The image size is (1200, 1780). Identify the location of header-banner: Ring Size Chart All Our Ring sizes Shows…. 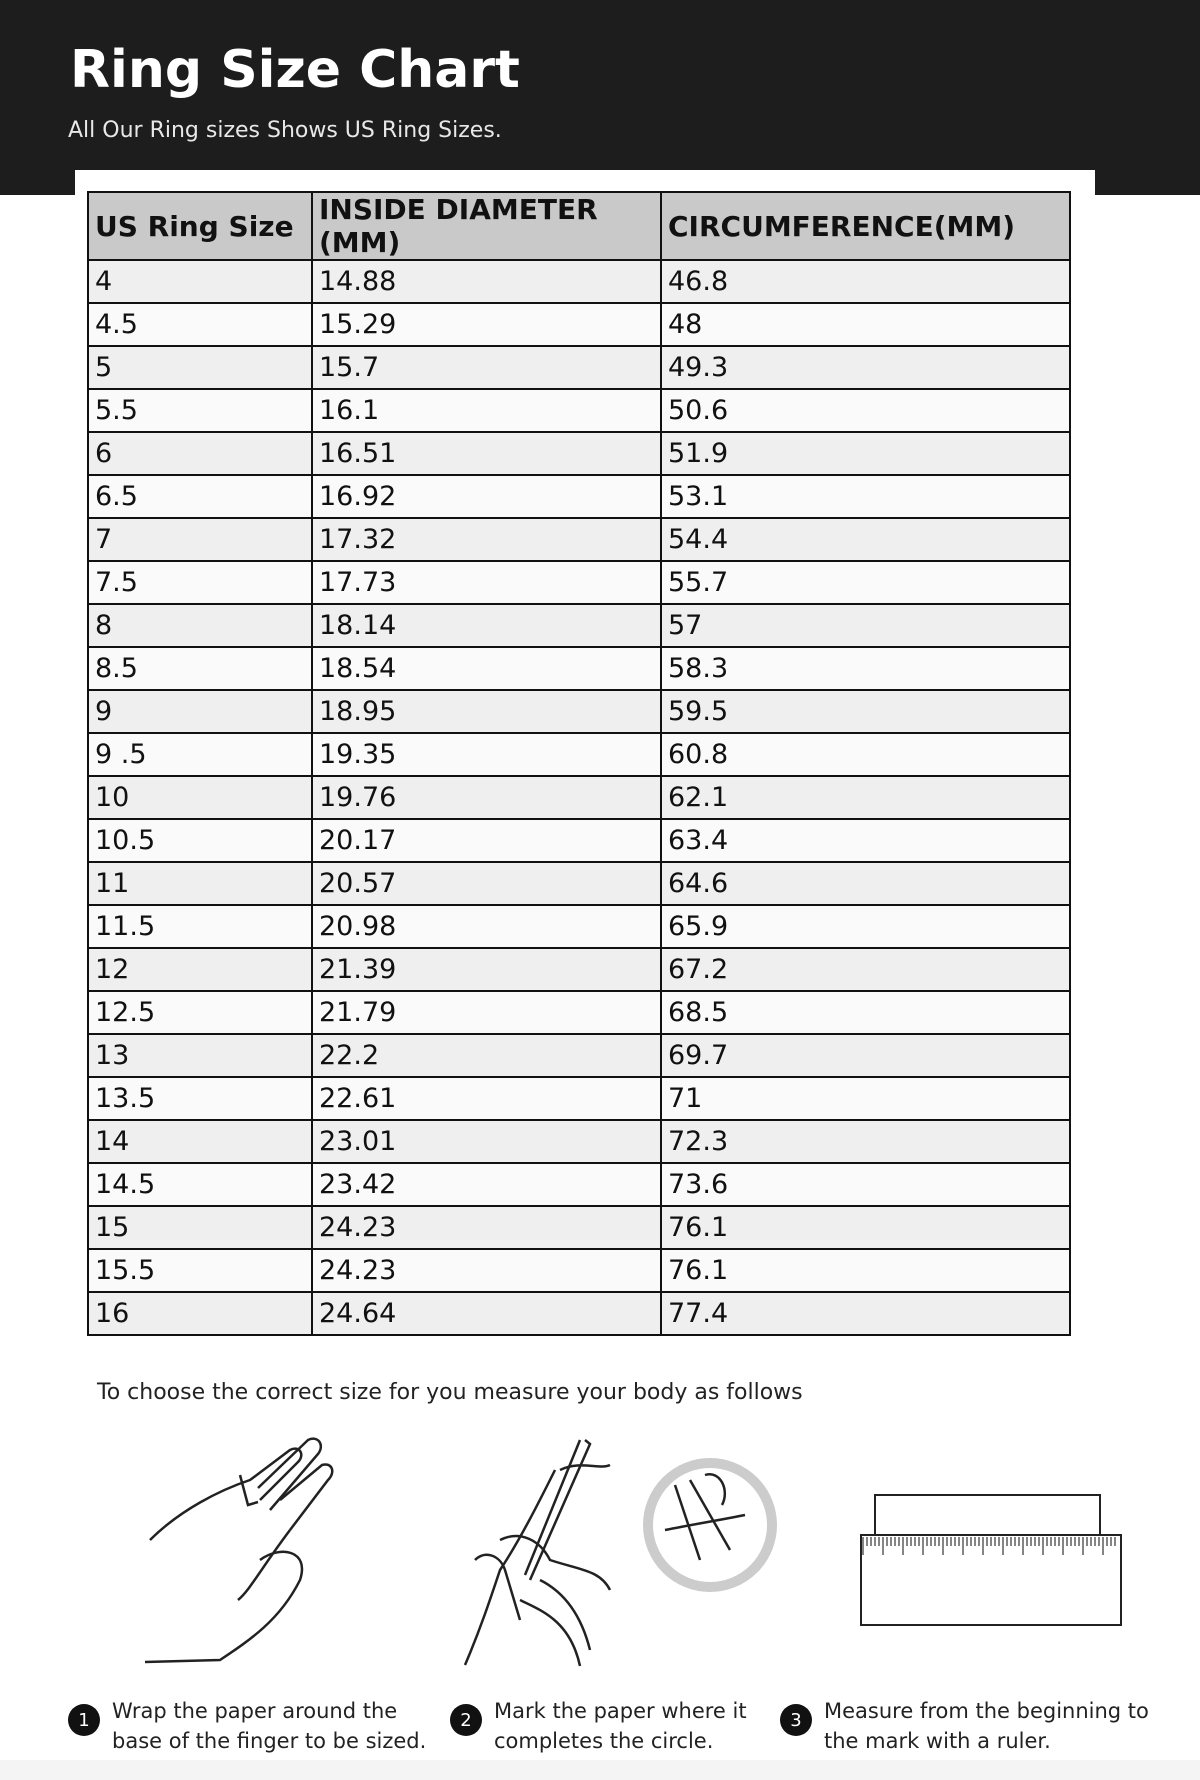
(600, 97).